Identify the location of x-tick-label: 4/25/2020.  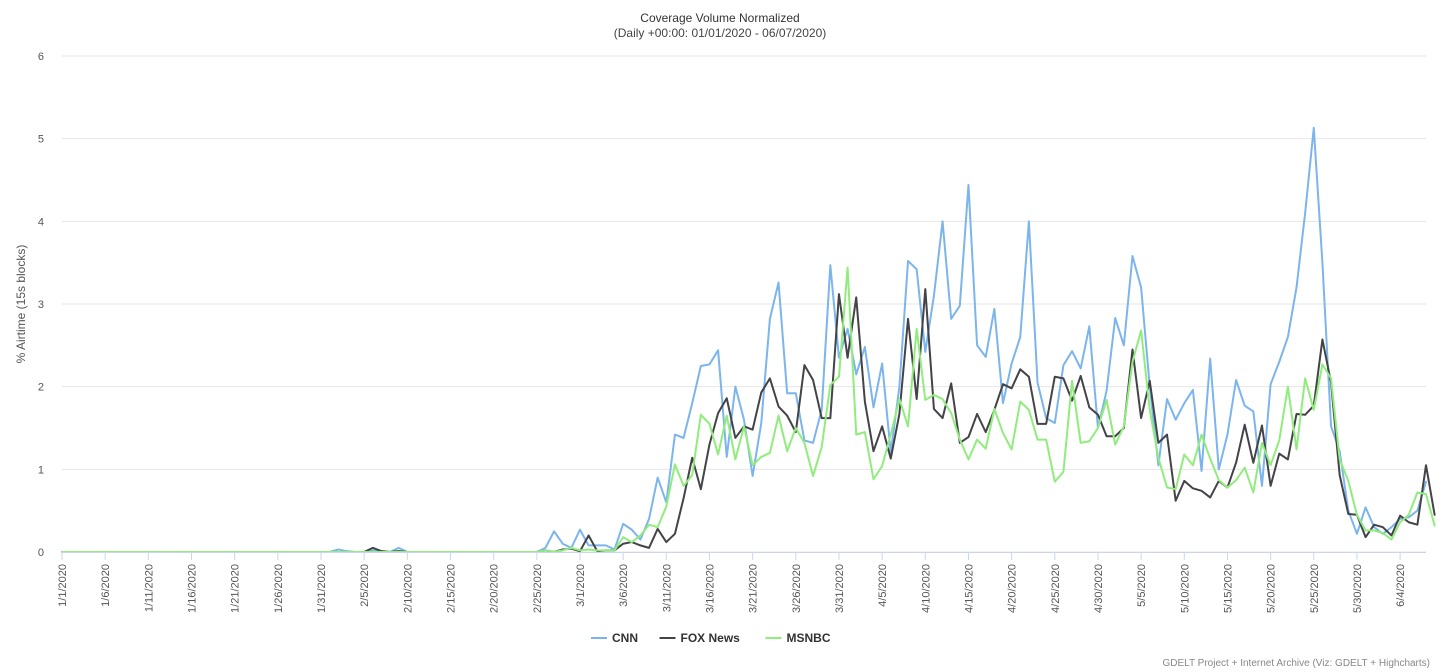
(1056, 588).